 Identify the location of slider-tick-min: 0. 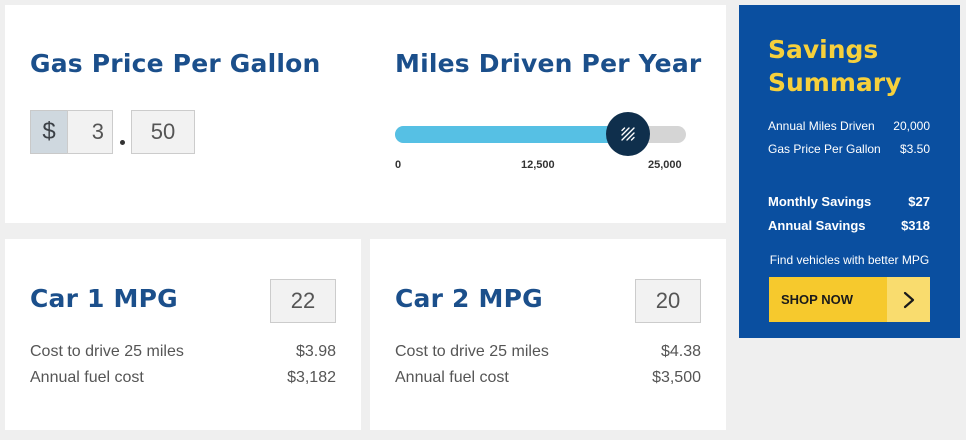
(398, 165).